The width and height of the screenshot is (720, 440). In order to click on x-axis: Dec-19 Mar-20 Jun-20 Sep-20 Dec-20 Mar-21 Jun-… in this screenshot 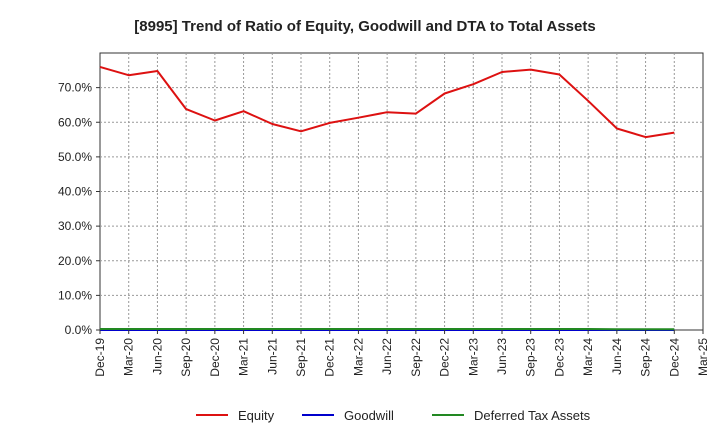, I will do `click(401, 353)`.